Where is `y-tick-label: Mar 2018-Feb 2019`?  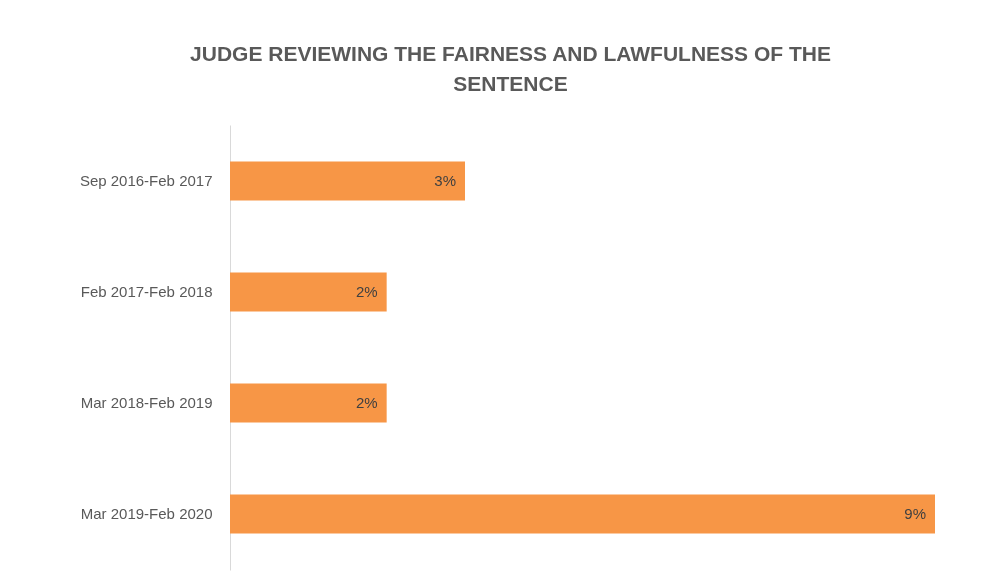 y-tick-label: Mar 2018-Feb 2019 is located at coordinates (146, 402).